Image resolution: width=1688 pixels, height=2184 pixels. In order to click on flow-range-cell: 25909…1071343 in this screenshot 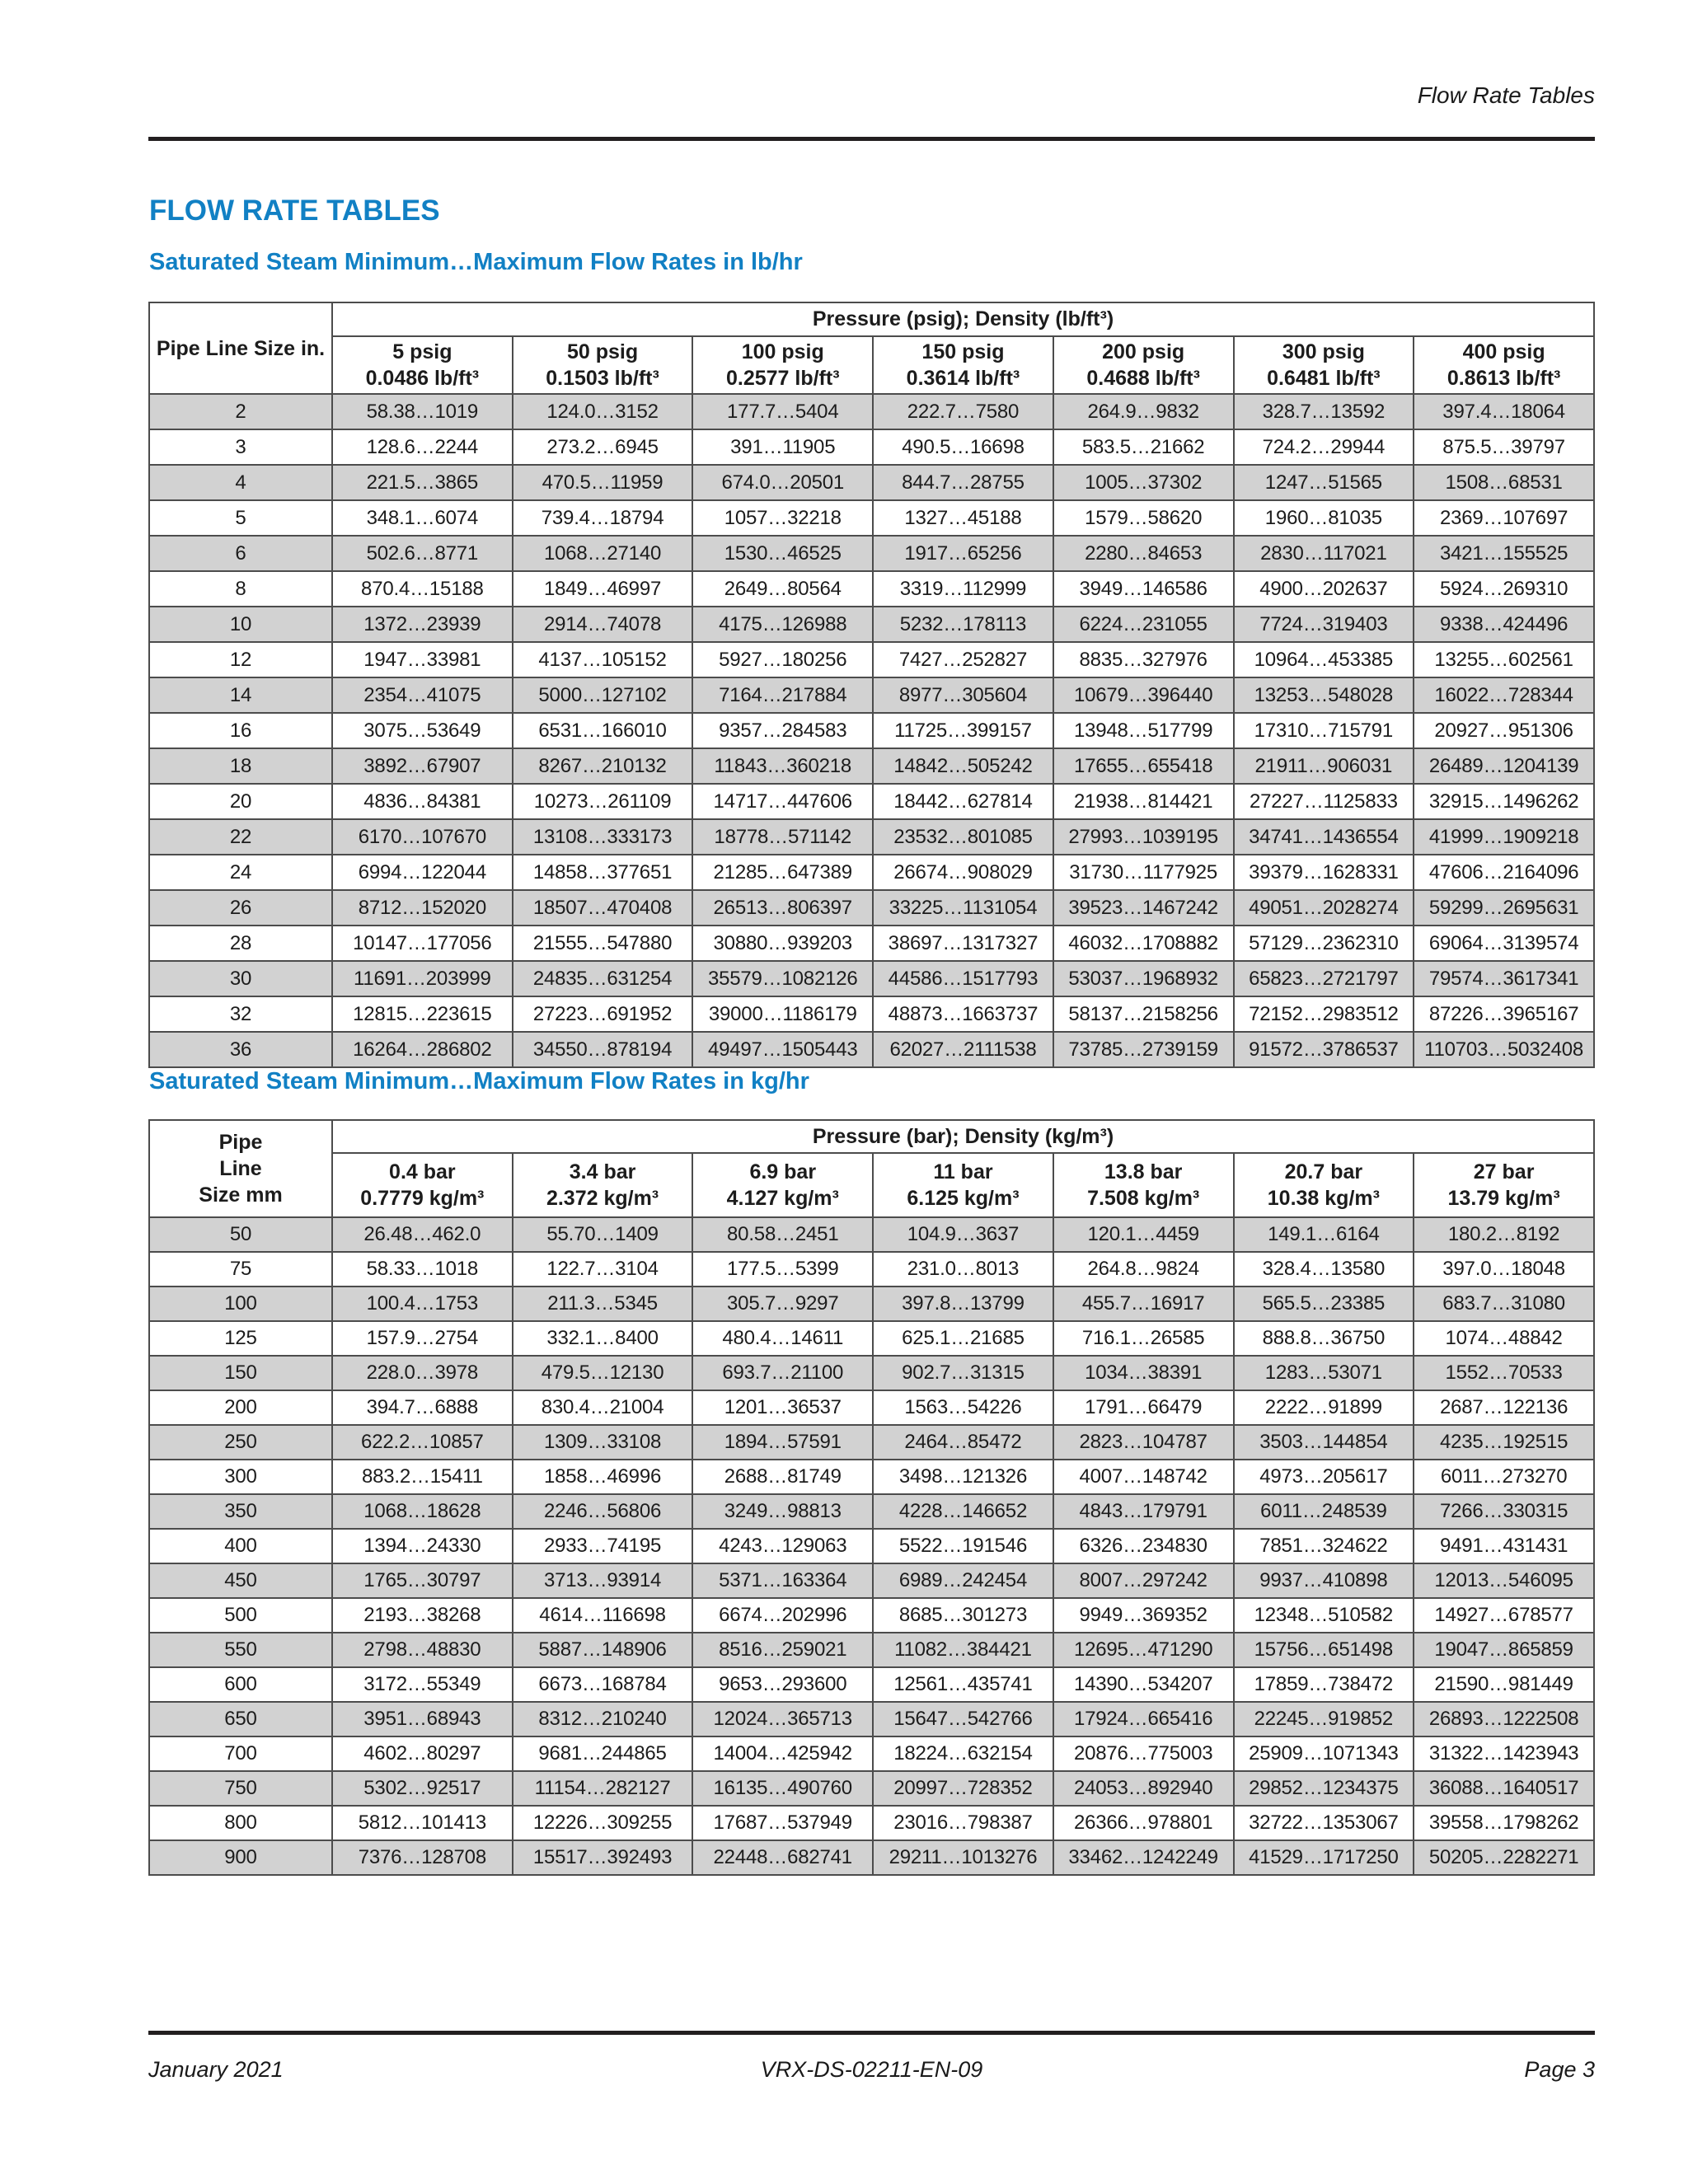, I will do `click(1323, 1754)`.